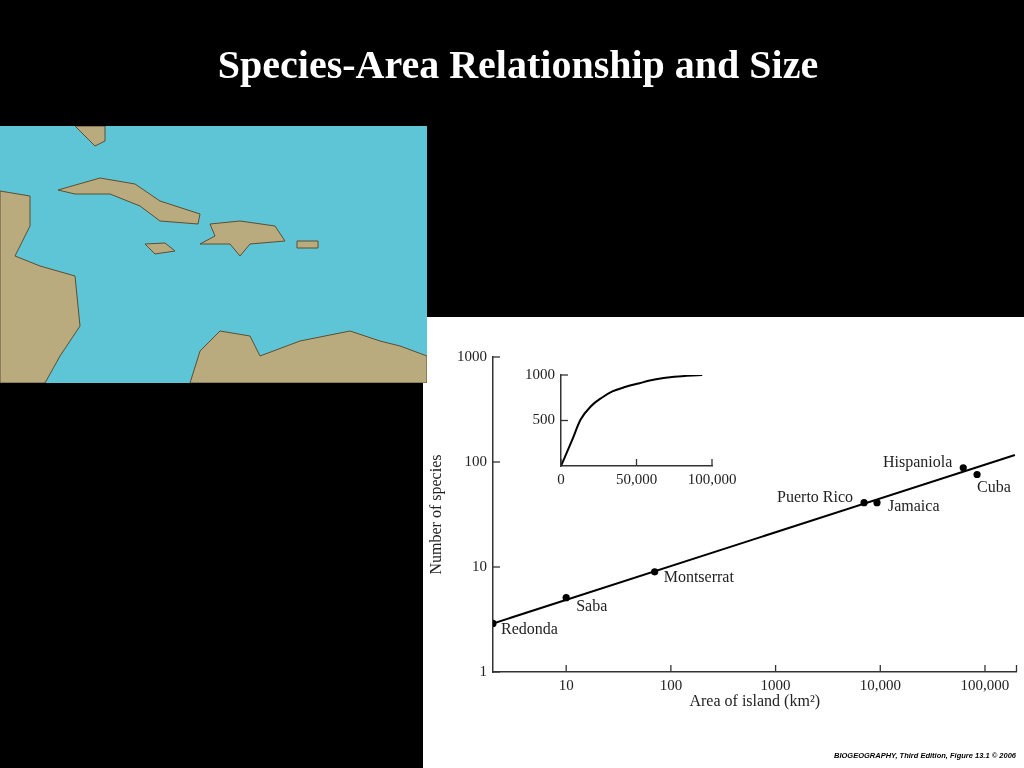  Describe the element at coordinates (815, 496) in the screenshot. I see `annotation: Puerto Rico` at that location.